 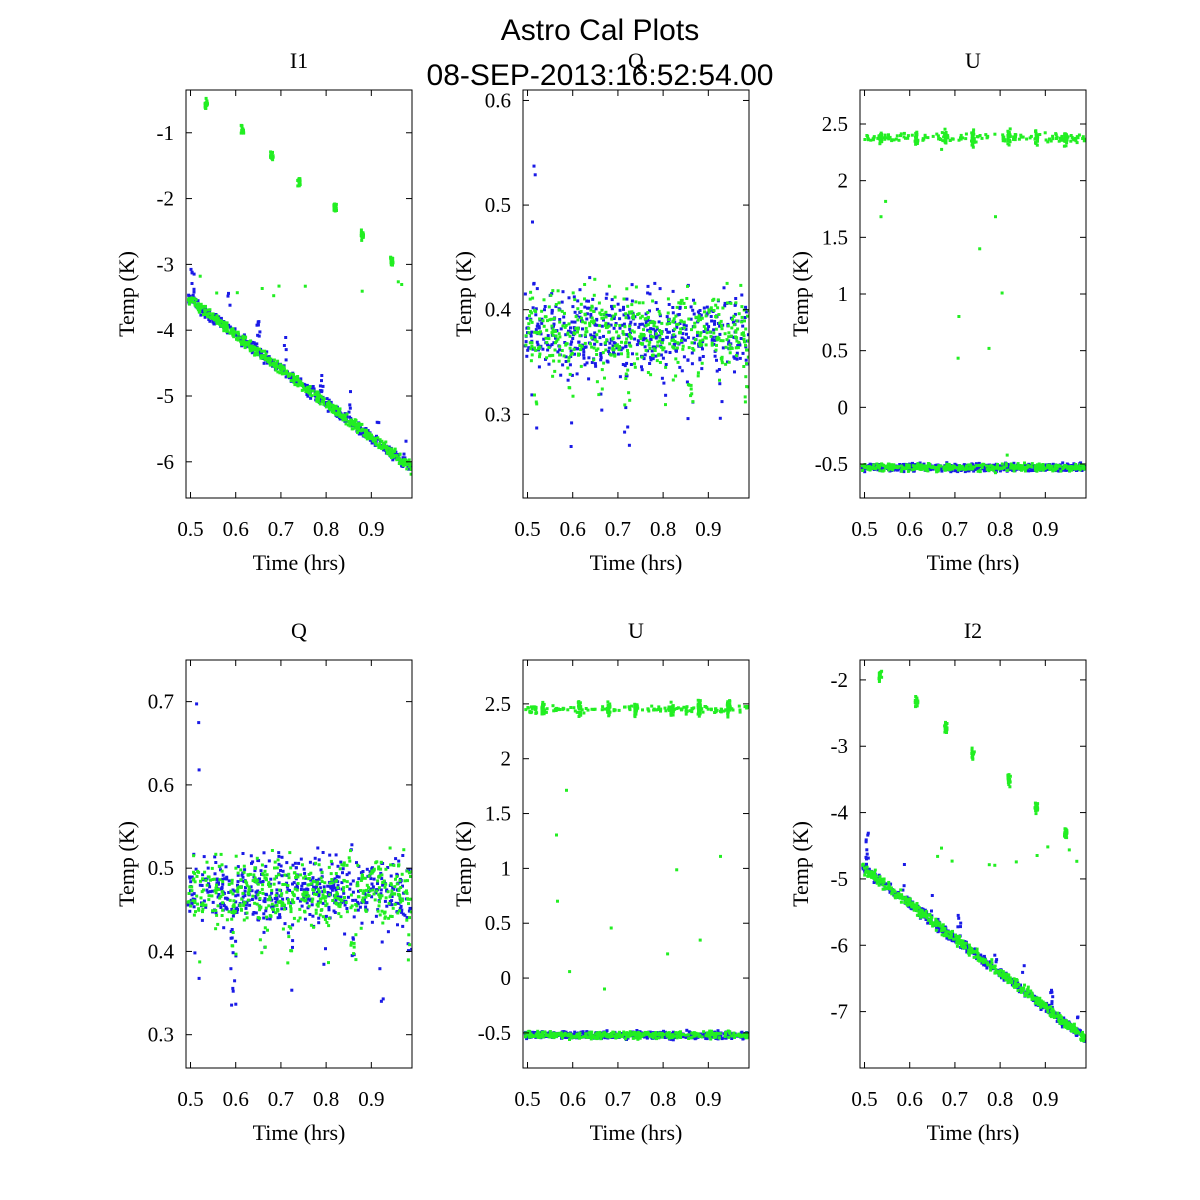 What do you see at coordinates (299, 286) in the screenshot?
I see `scatter-marks` at bounding box center [299, 286].